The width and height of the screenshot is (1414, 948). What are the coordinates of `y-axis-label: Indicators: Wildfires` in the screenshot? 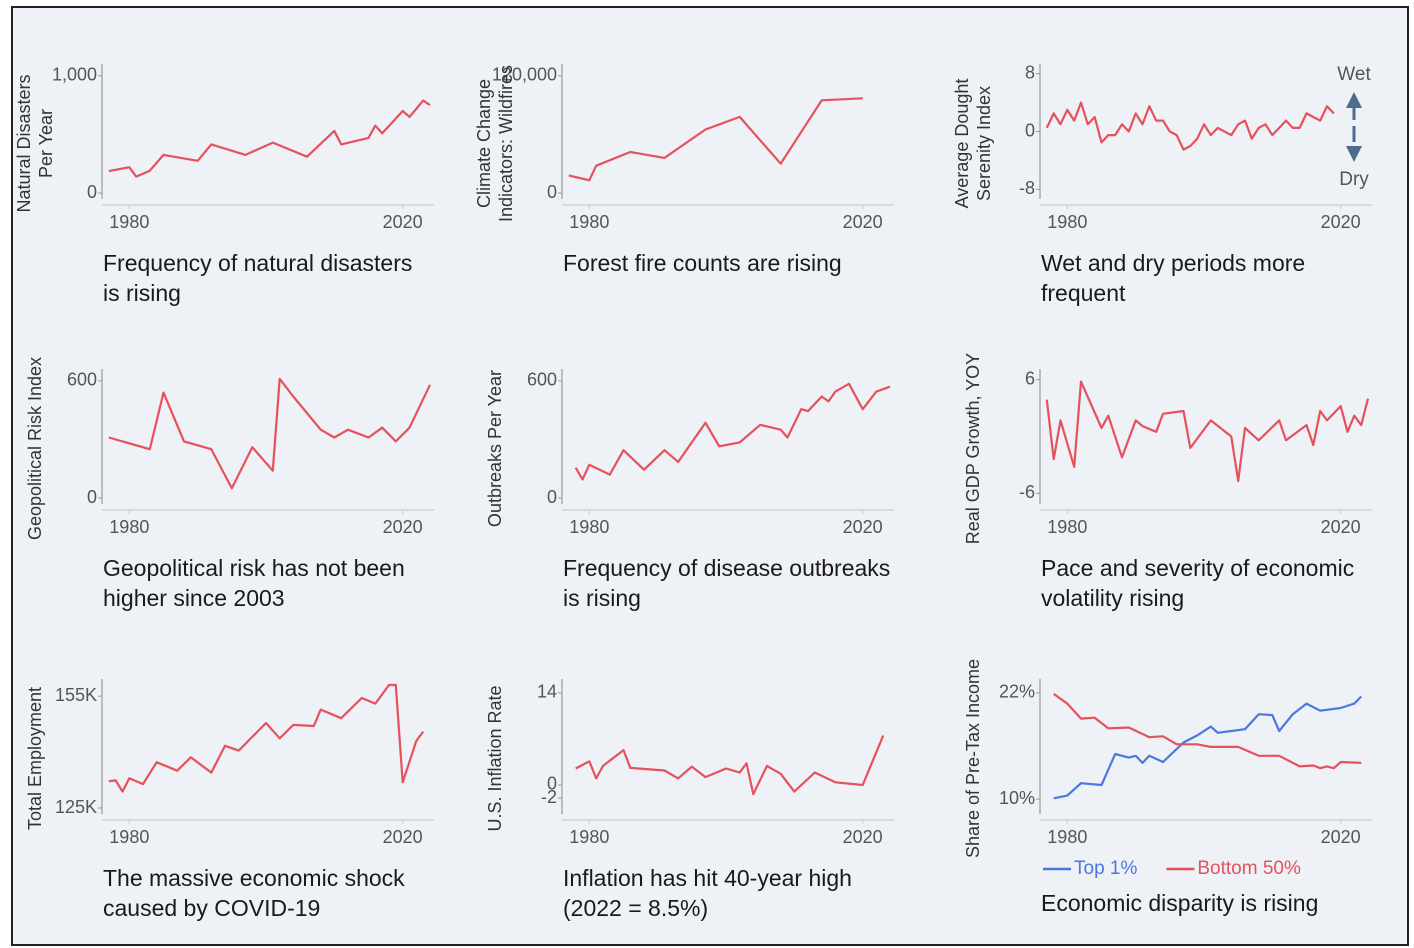 It's located at (506, 143).